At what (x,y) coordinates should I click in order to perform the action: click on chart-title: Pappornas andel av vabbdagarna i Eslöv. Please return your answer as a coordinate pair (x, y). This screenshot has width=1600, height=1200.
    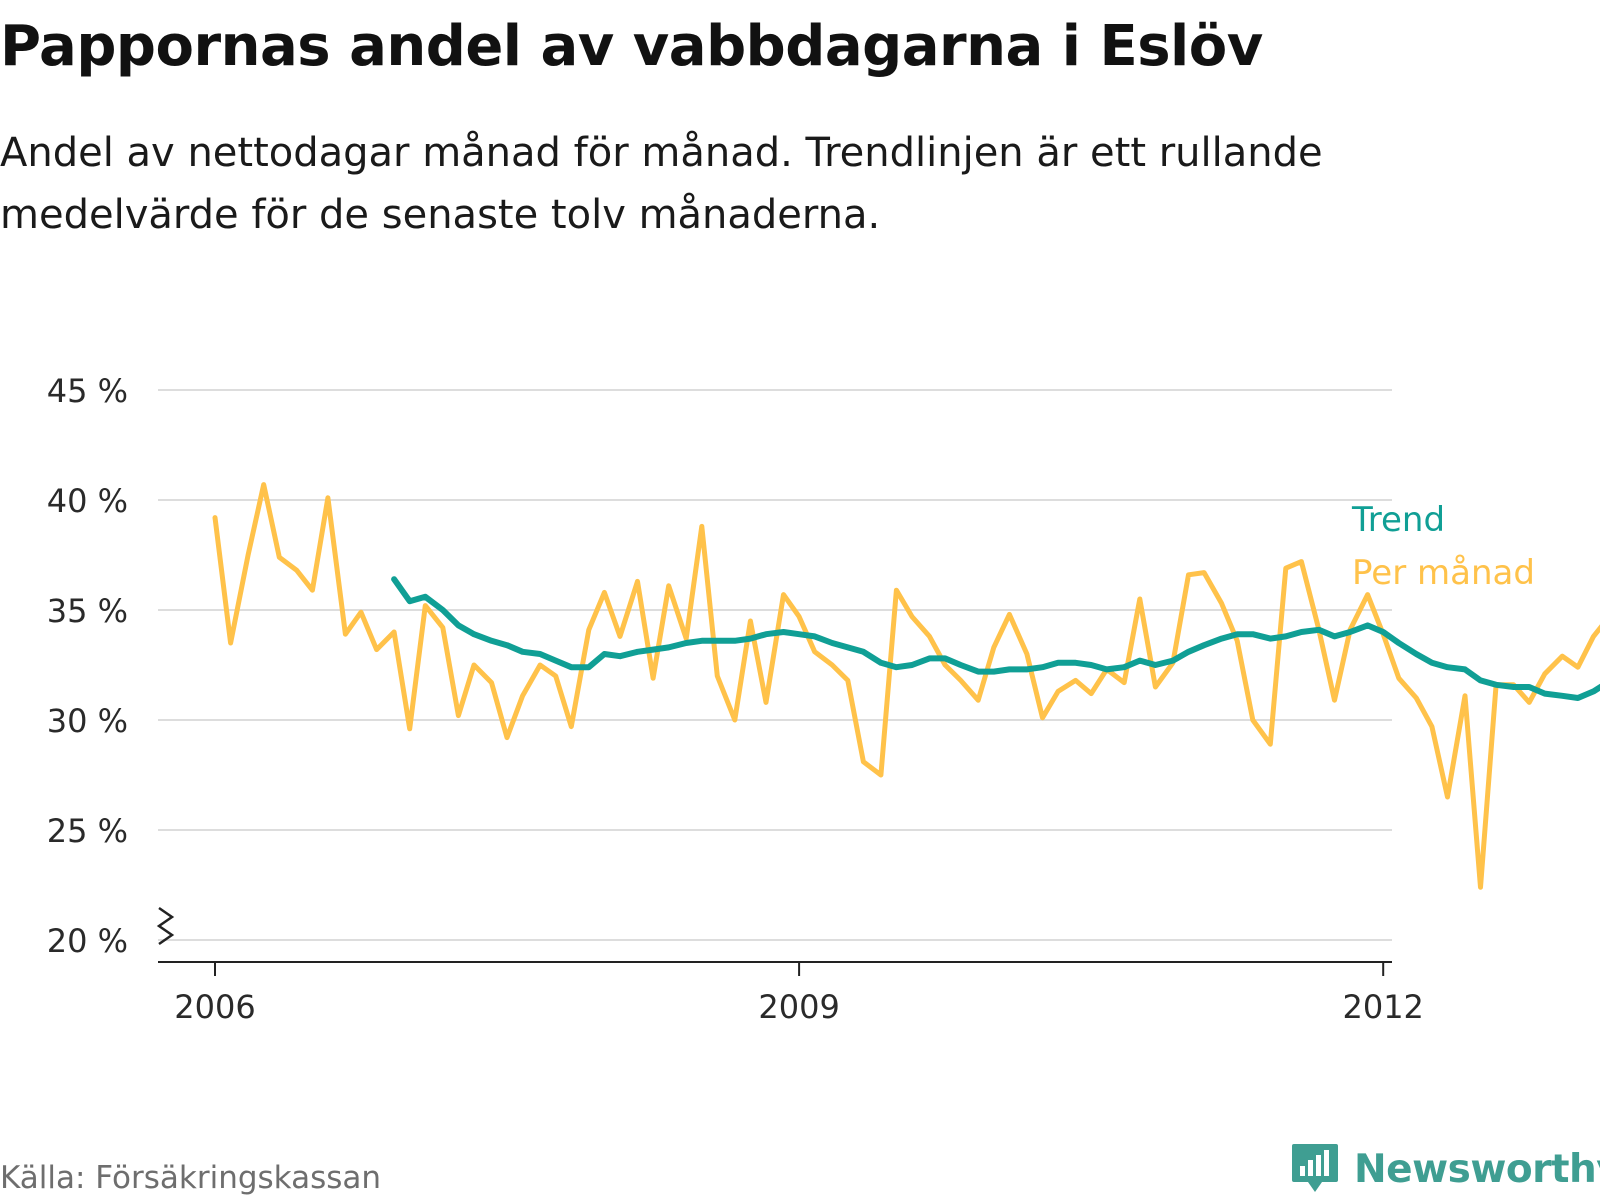
    Looking at the image, I should click on (631, 46).